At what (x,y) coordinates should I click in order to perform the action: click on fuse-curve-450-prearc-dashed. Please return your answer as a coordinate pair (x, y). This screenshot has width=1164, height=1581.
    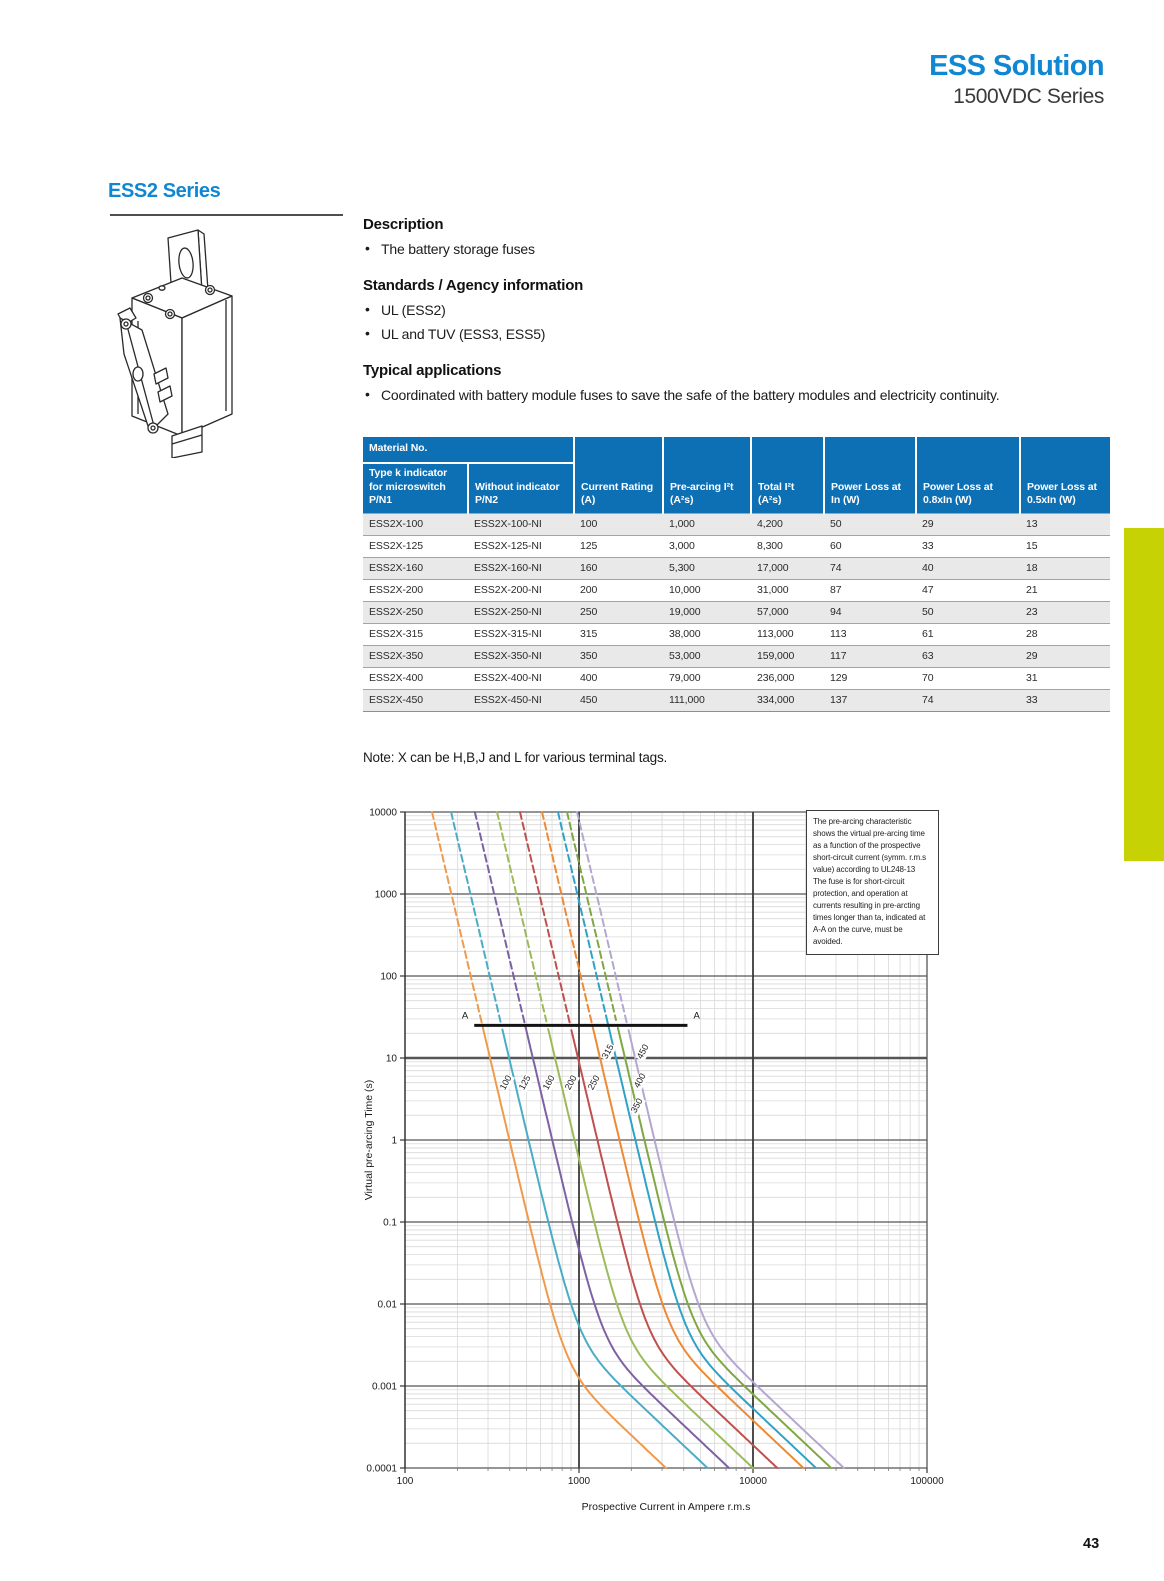
    Looking at the image, I should click on (602, 917).